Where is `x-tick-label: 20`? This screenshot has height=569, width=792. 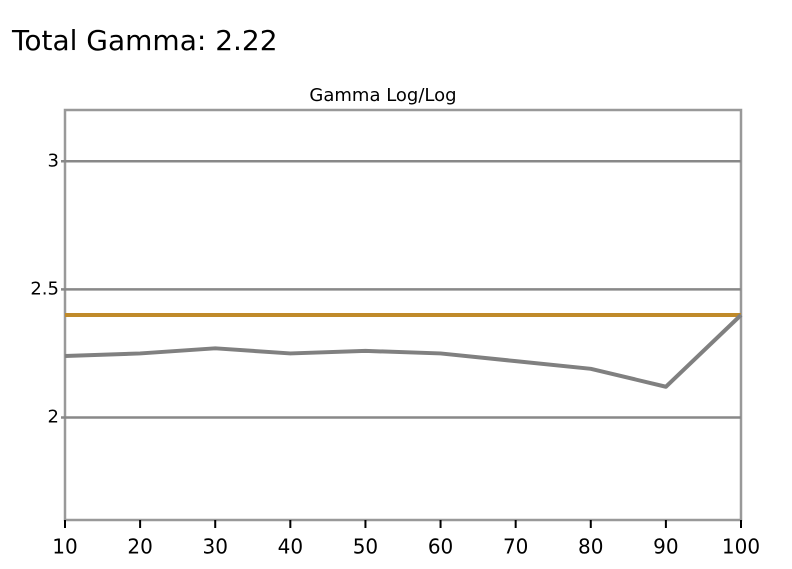
x-tick-label: 20 is located at coordinates (139, 547).